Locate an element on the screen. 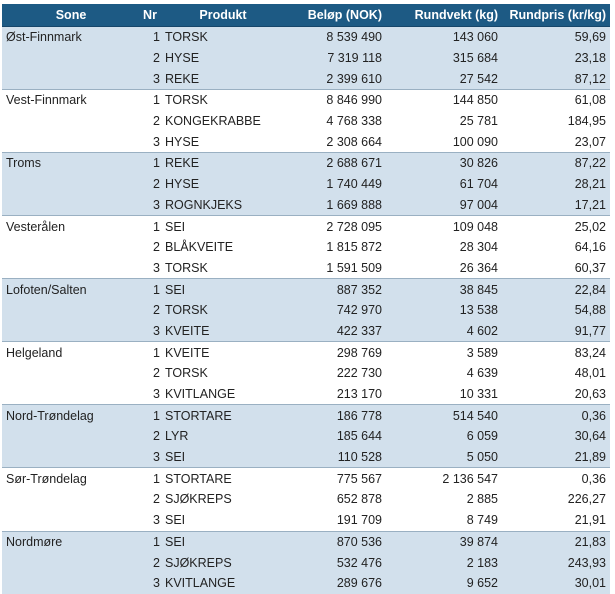  cell-belop: 8 846 990 is located at coordinates (354, 100).